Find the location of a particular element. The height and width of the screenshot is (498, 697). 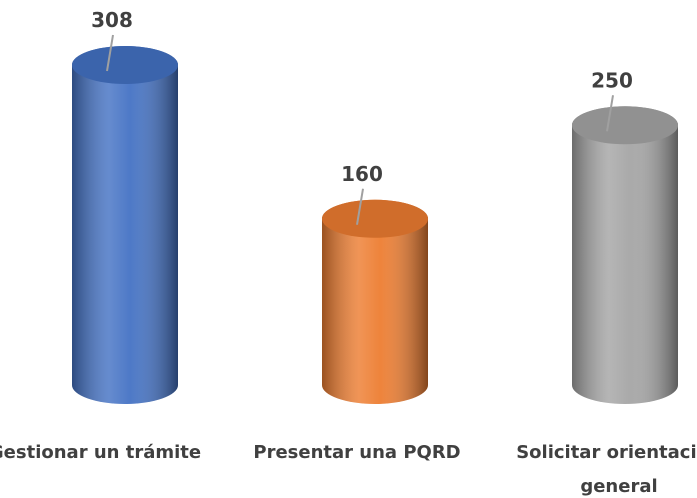

category-label: Solicitar orientación general is located at coordinates (606, 469).